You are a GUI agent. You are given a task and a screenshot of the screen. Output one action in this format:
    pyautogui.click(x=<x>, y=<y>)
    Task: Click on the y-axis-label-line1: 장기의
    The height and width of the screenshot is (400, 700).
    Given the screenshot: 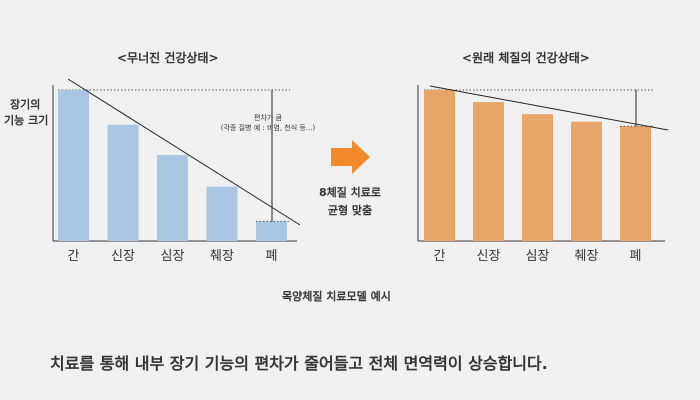 What is the action you would take?
    pyautogui.click(x=25, y=104)
    